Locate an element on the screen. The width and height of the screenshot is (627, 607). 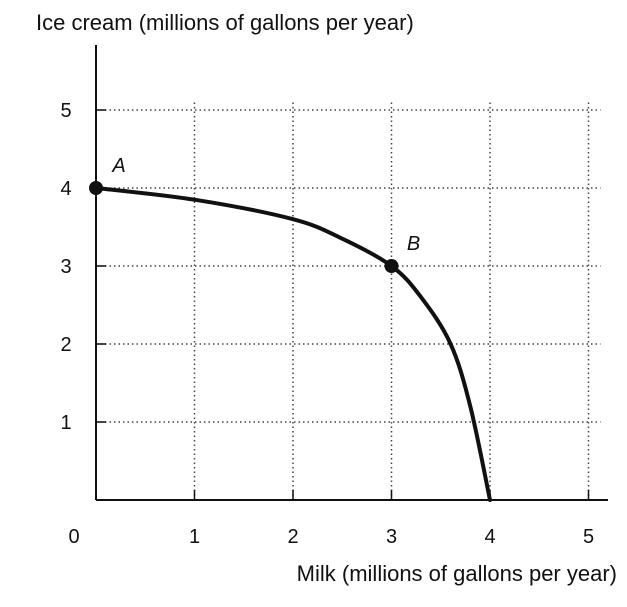
x-tick-label: 5 is located at coordinates (588, 537).